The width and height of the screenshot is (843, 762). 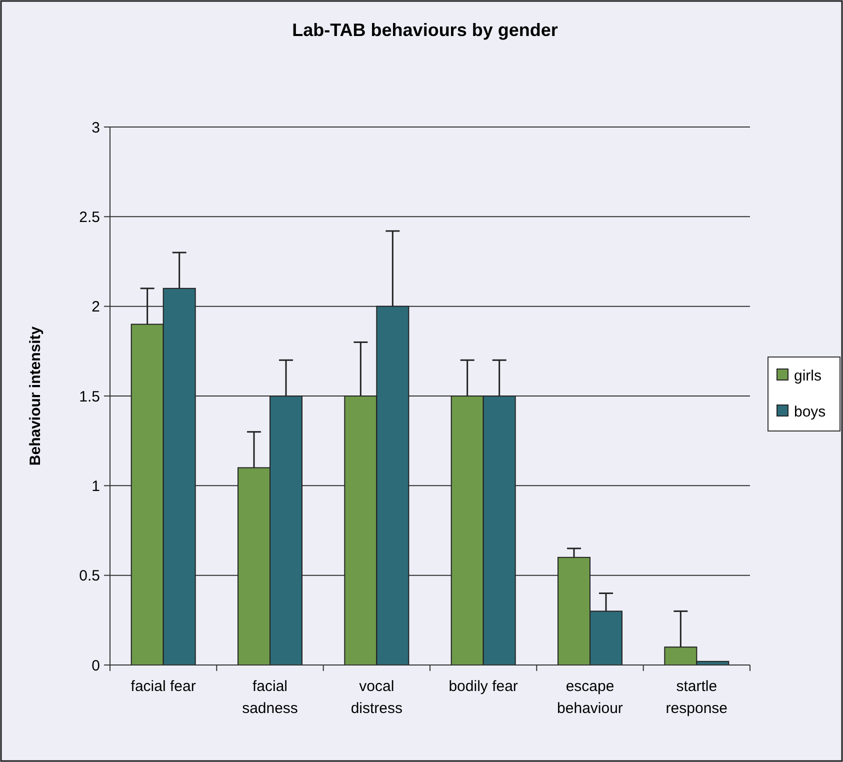 I want to click on x-tick-label: startle response, so click(x=697, y=697).